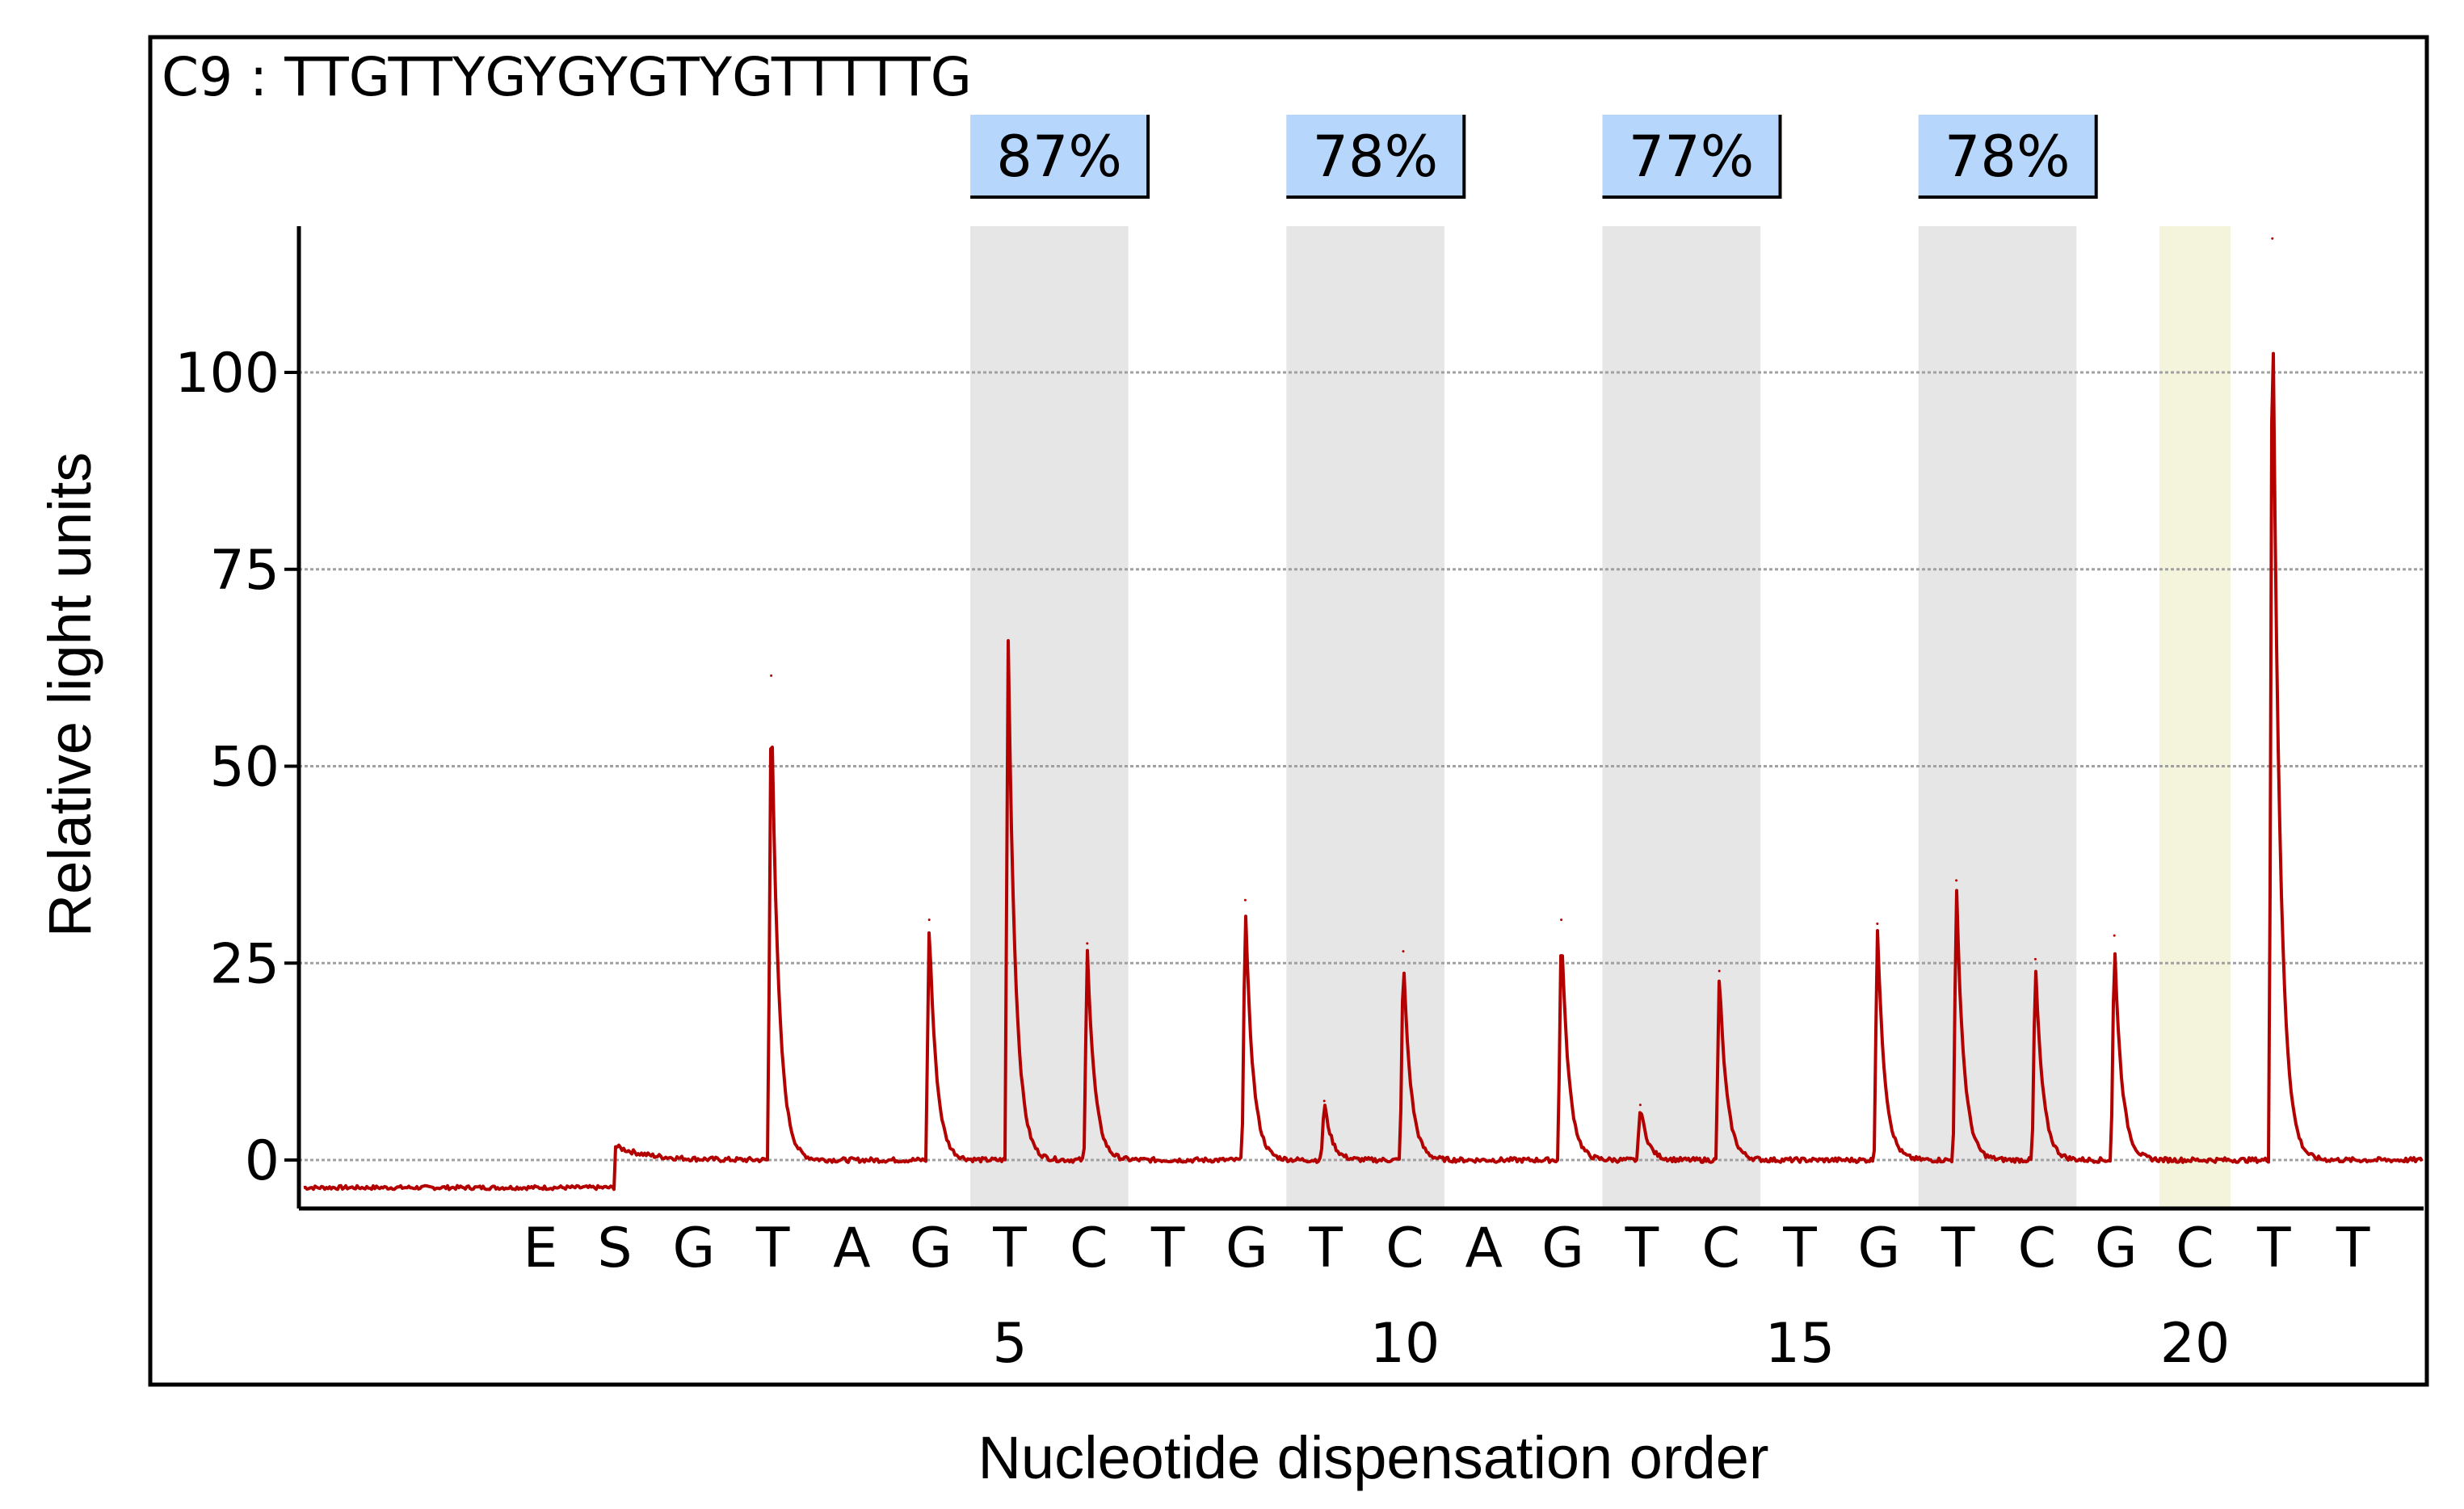  I want to click on dispensation-label-8: C, so click(1089, 1248).